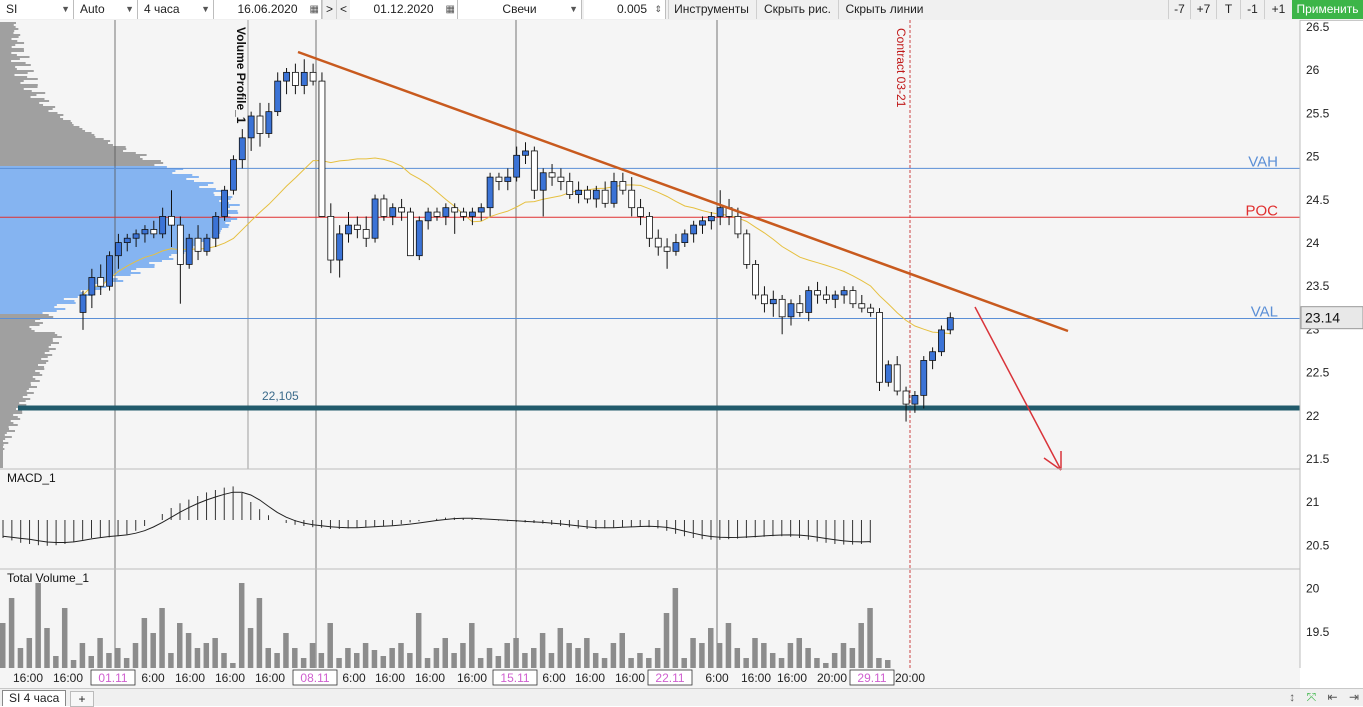  What do you see at coordinates (48, 578) in the screenshot?
I see `volume-label: Total Volume_1` at bounding box center [48, 578].